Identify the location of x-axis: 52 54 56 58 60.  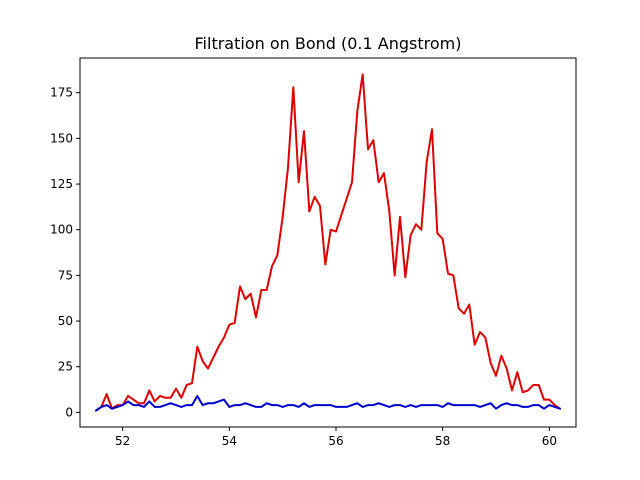
(336, 437).